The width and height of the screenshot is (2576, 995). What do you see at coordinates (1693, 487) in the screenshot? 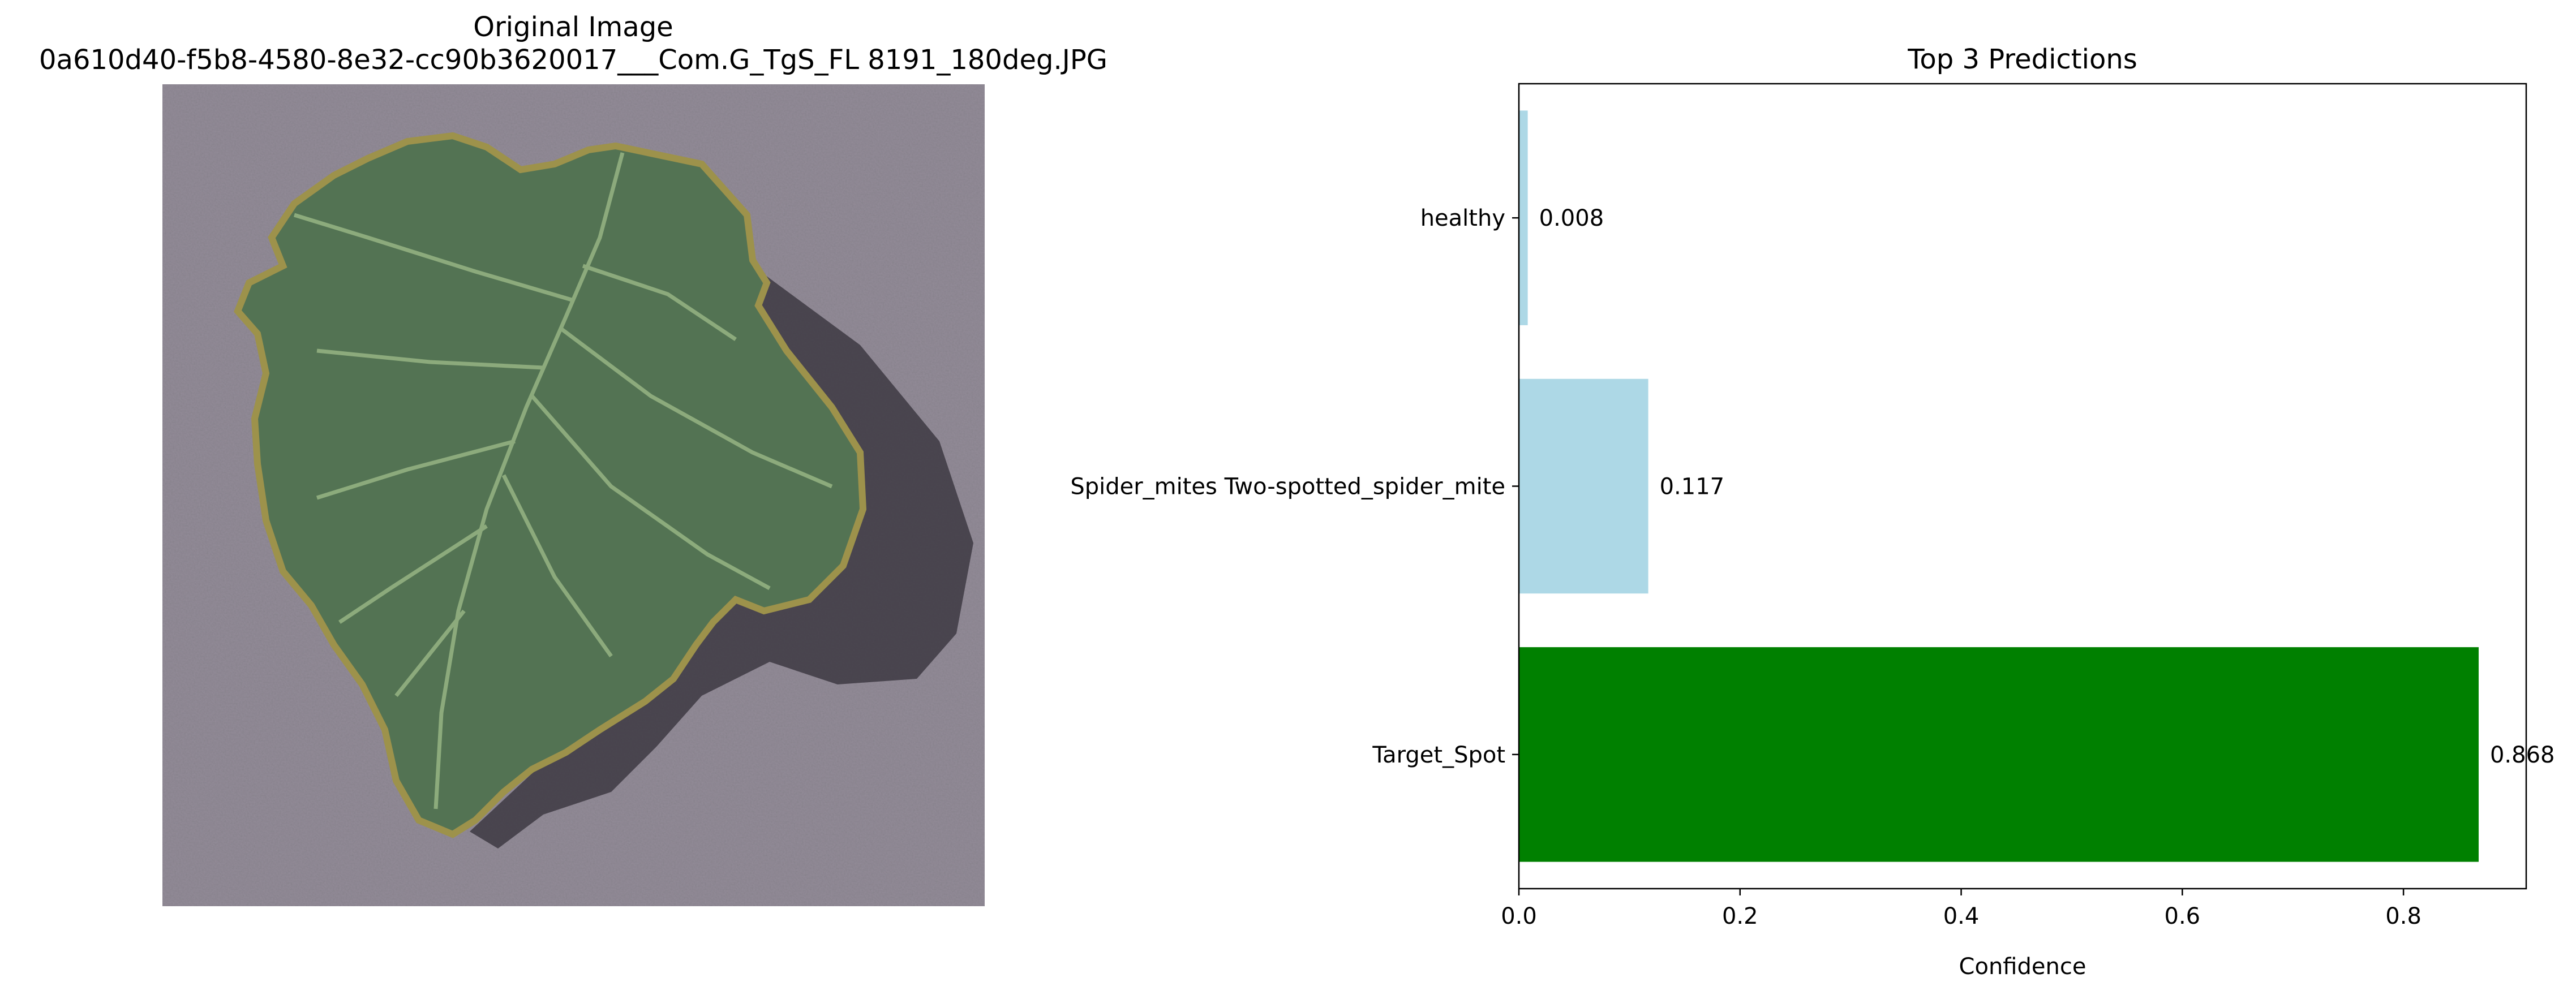
I see `bar-value-label: 0.117` at bounding box center [1693, 487].